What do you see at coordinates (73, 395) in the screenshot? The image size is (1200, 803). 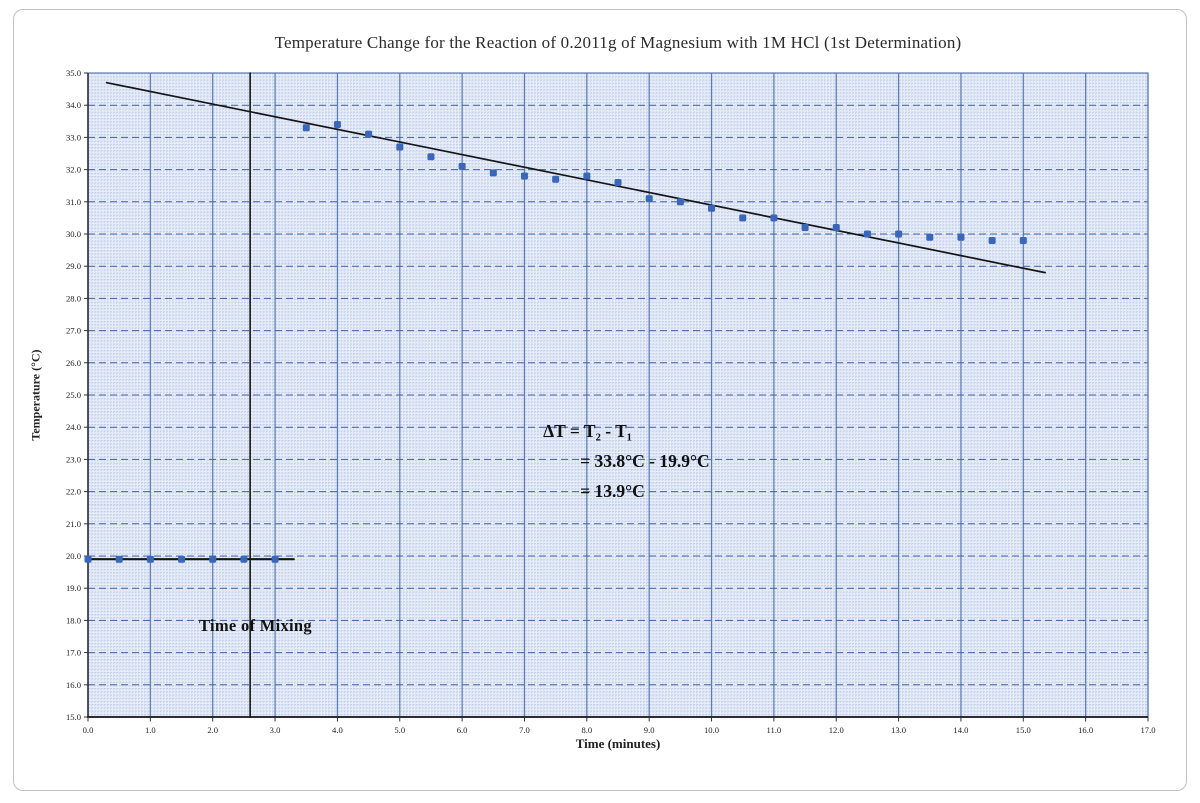 I see `y-tick-label: 25.0` at bounding box center [73, 395].